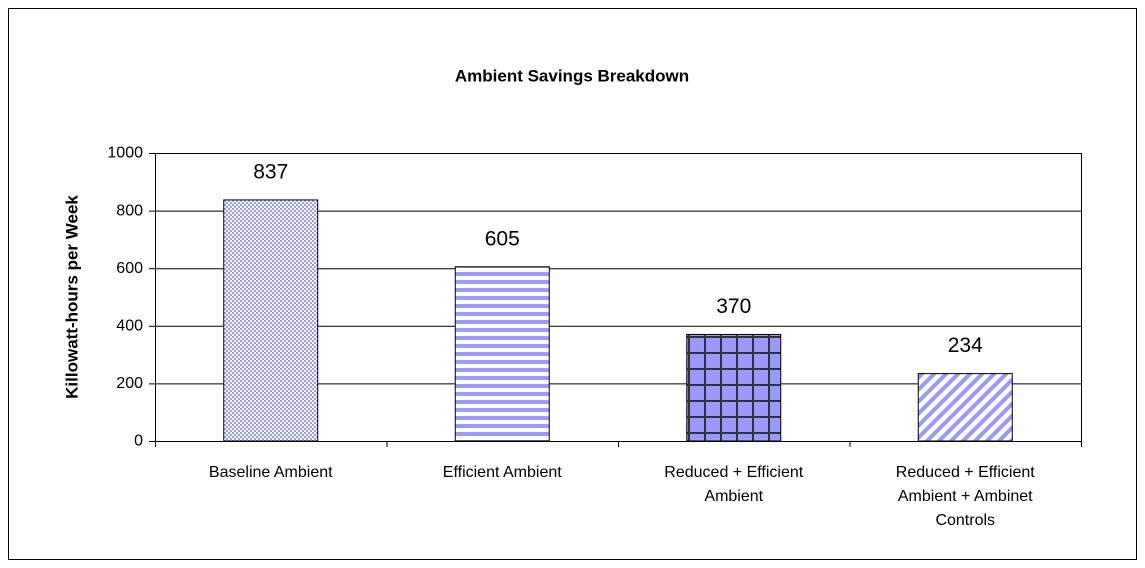 The width and height of the screenshot is (1145, 568). Describe the element at coordinates (129, 383) in the screenshot. I see `y-tick-label: 200` at that location.